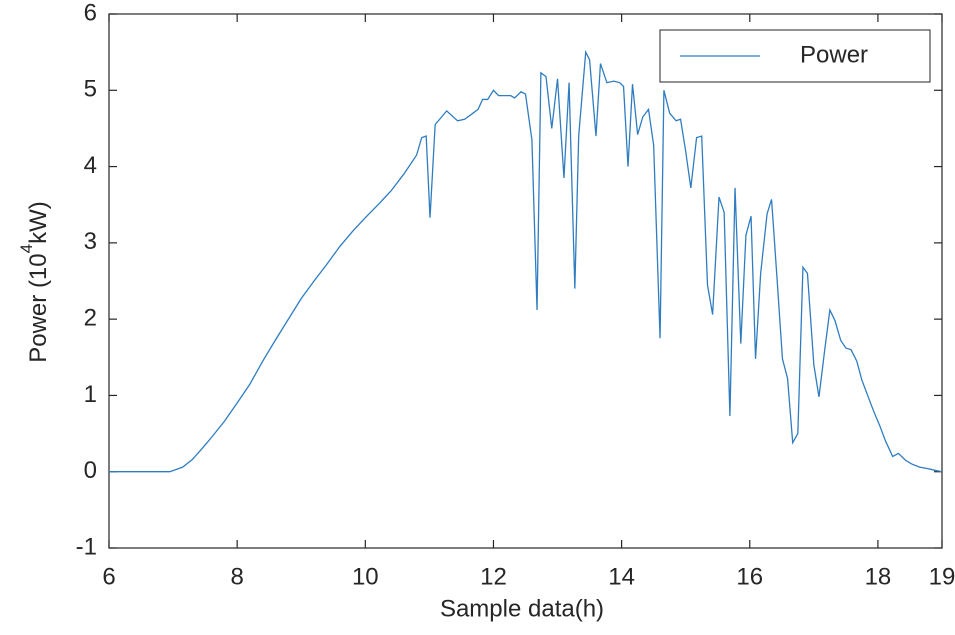  Describe the element at coordinates (90, 165) in the screenshot. I see `y-tick-label: 4` at that location.